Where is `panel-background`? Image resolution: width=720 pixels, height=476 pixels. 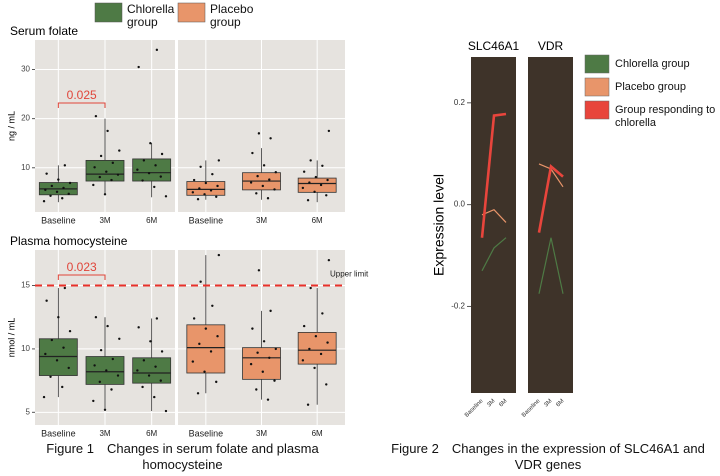
panel-background is located at coordinates (493, 225).